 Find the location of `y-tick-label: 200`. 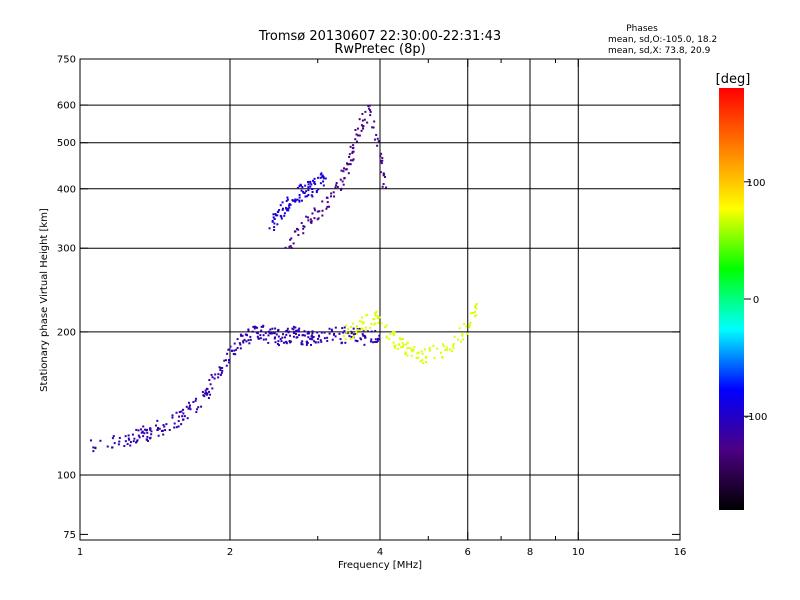

y-tick-label: 200 is located at coordinates (66, 332).